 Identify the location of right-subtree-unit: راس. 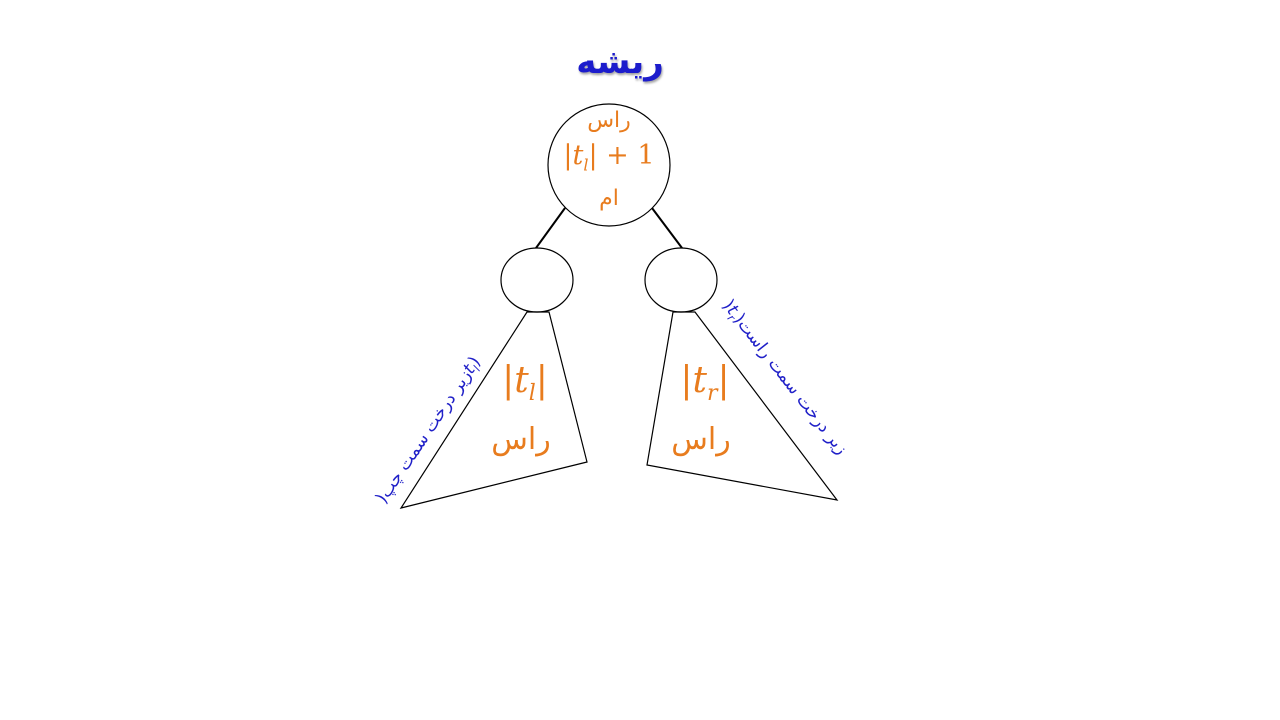
(701, 439).